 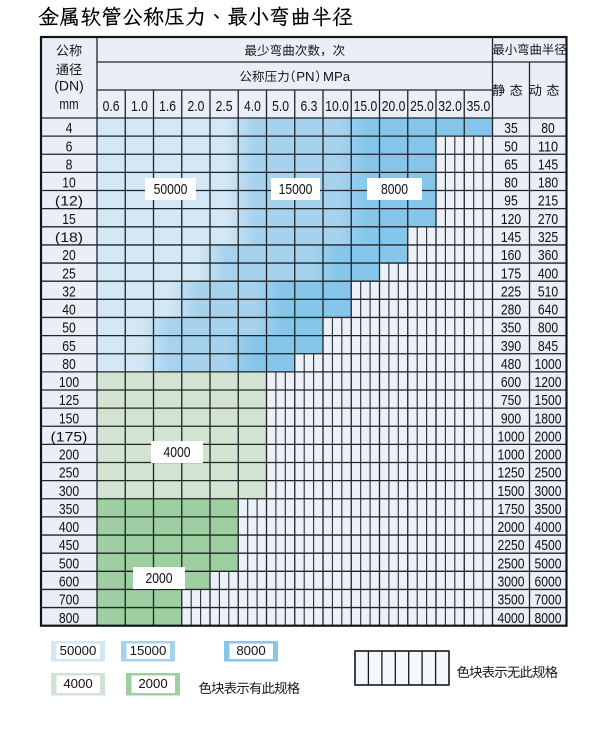 What do you see at coordinates (548, 418) in the screenshot?
I see `svg-text: 1800` at bounding box center [548, 418].